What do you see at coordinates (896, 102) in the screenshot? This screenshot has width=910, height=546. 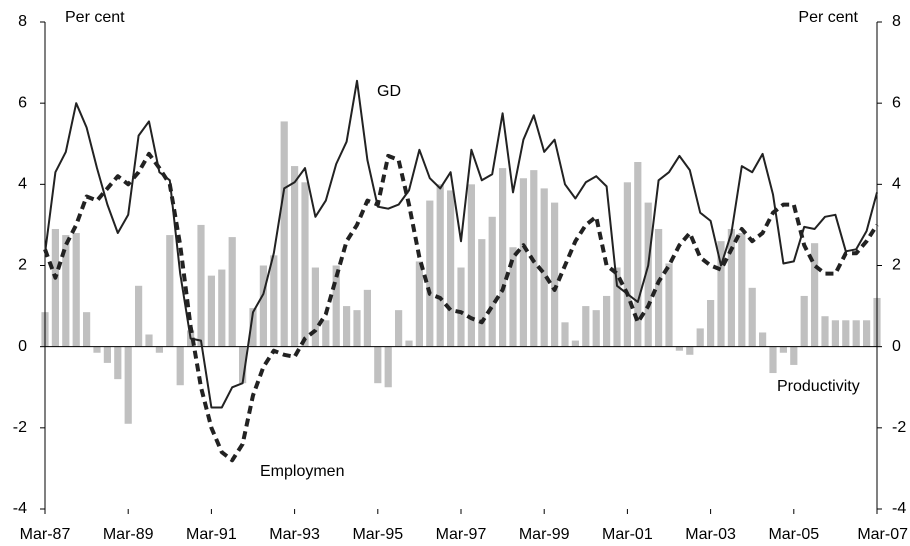 I see `y2-tick-label: 6` at bounding box center [896, 102].